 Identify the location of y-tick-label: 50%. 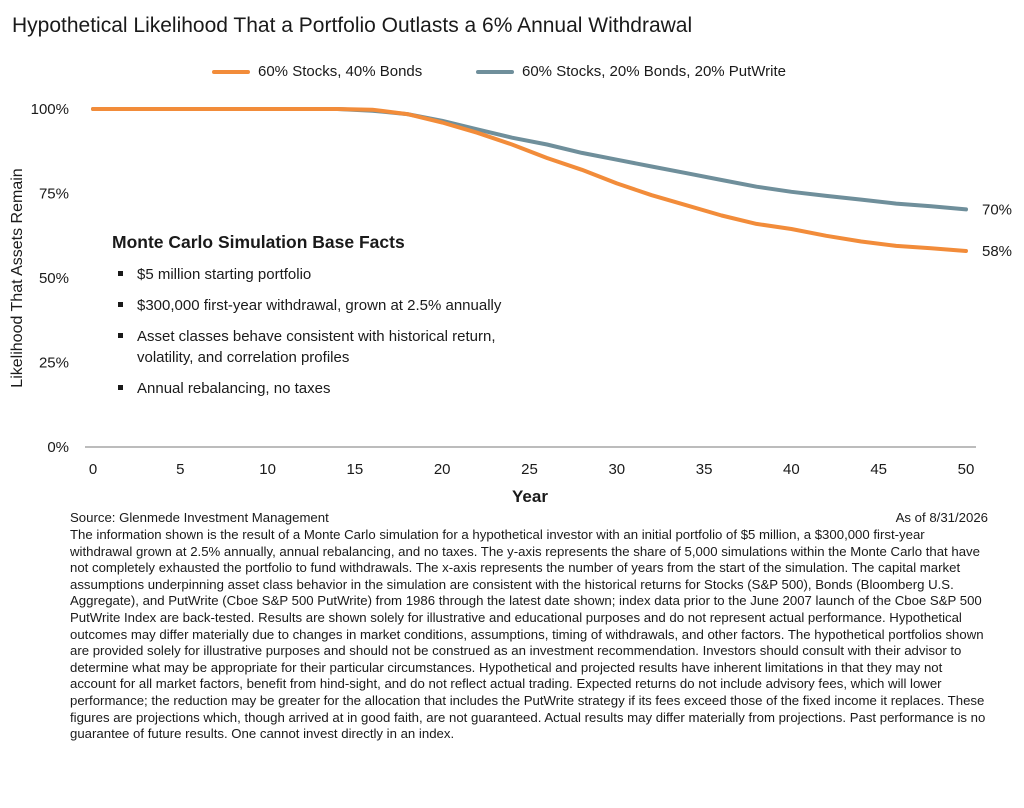
(54, 278).